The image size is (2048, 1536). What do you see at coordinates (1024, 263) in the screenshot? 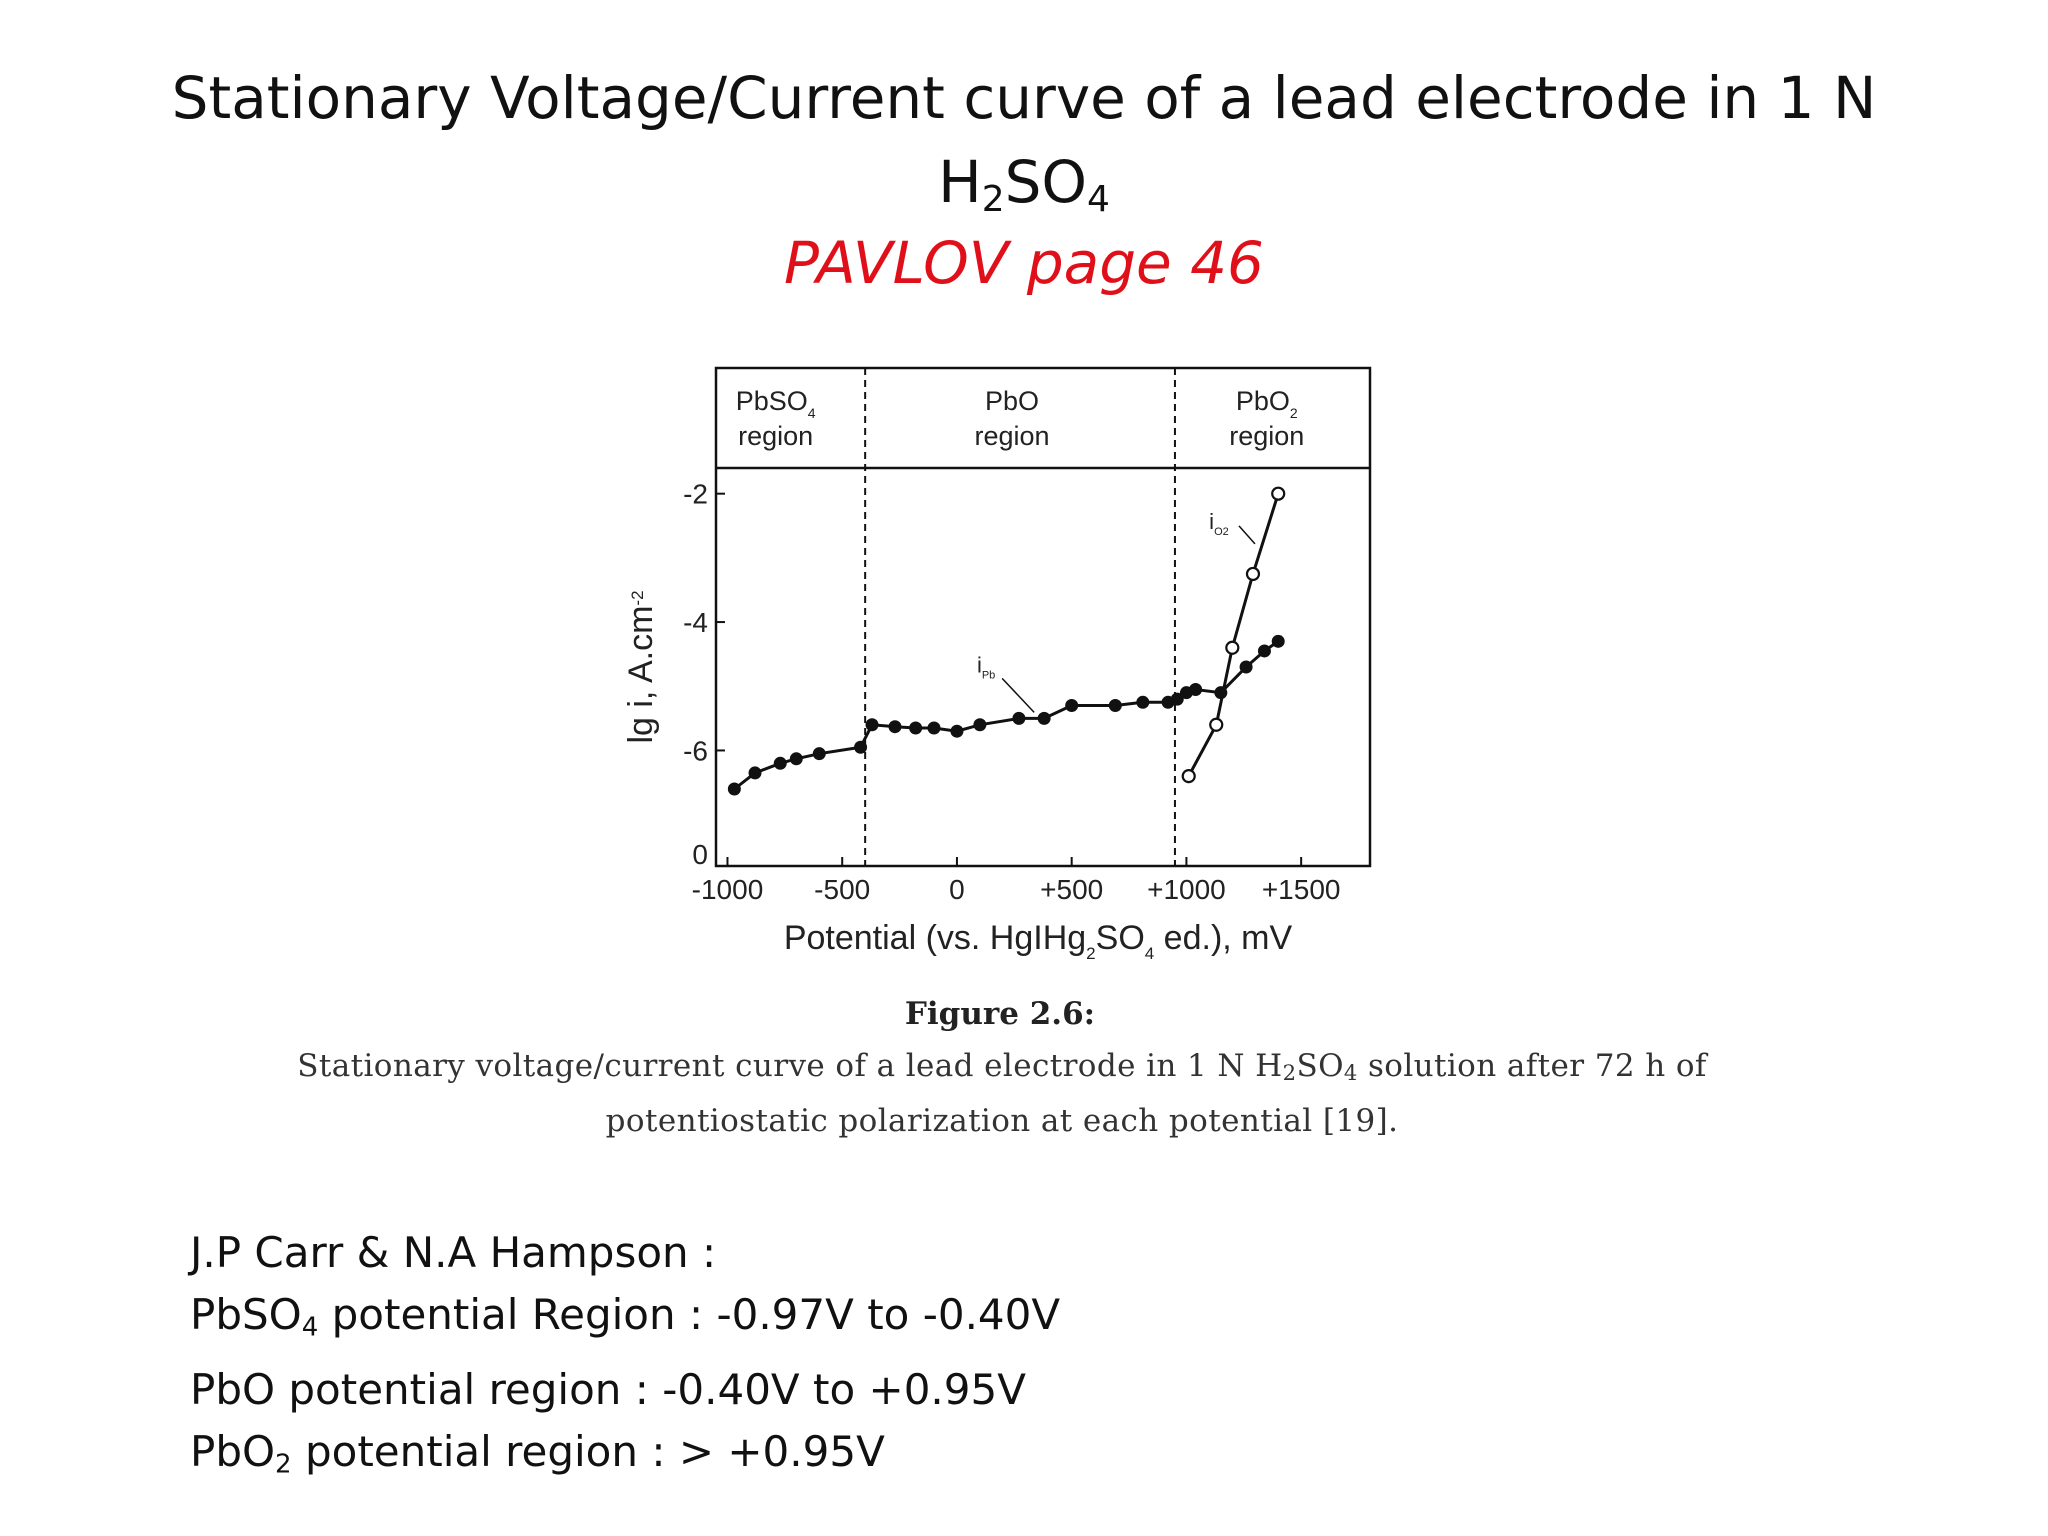
I see `slide-subtitle: PAVLOV page 46` at bounding box center [1024, 263].